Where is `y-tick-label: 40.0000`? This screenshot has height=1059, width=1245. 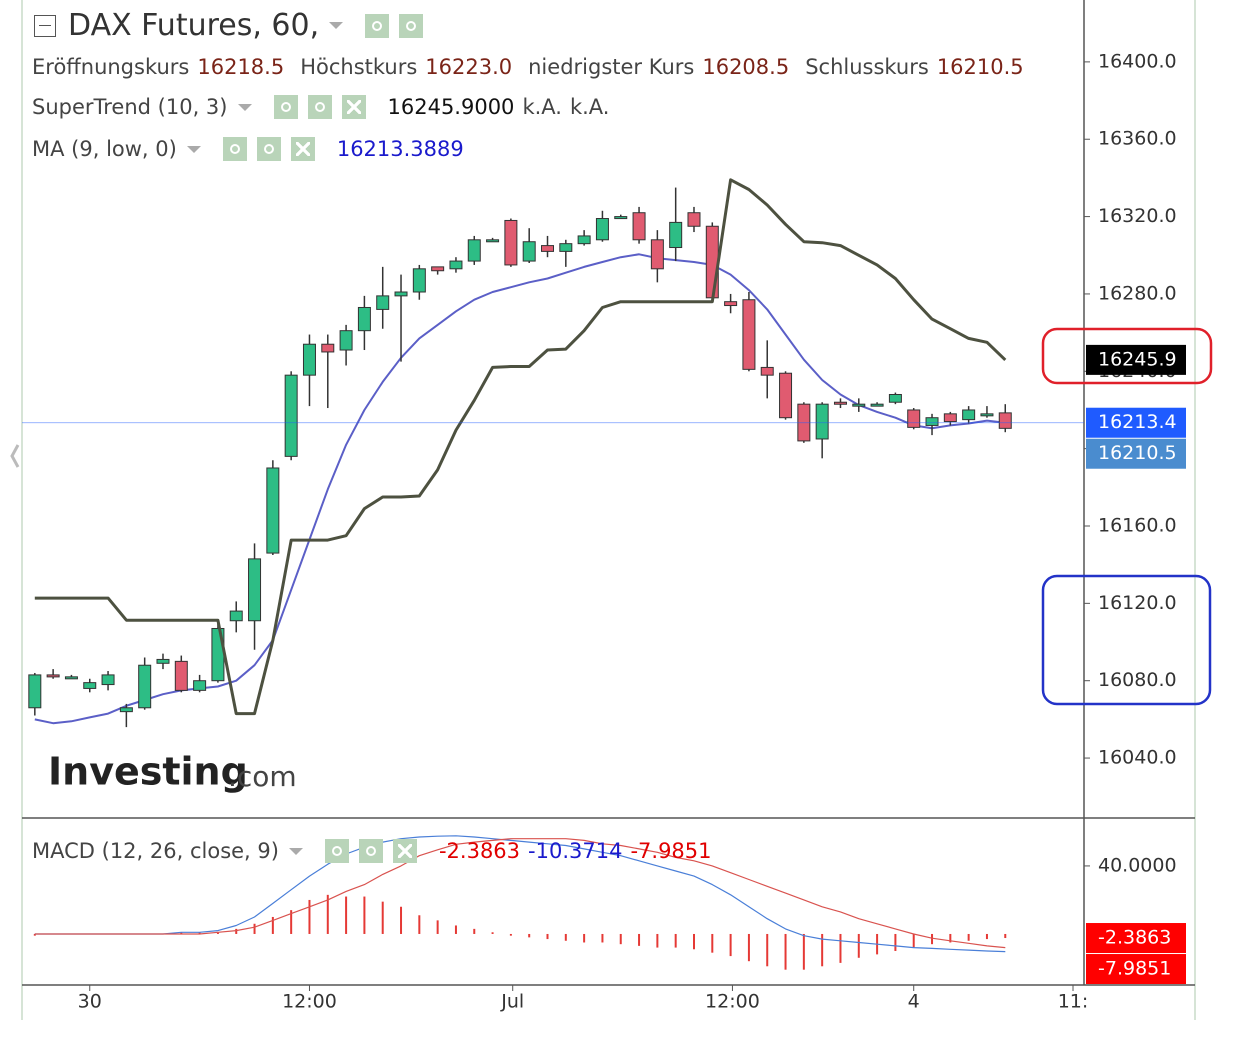 y-tick-label: 40.0000 is located at coordinates (1137, 865).